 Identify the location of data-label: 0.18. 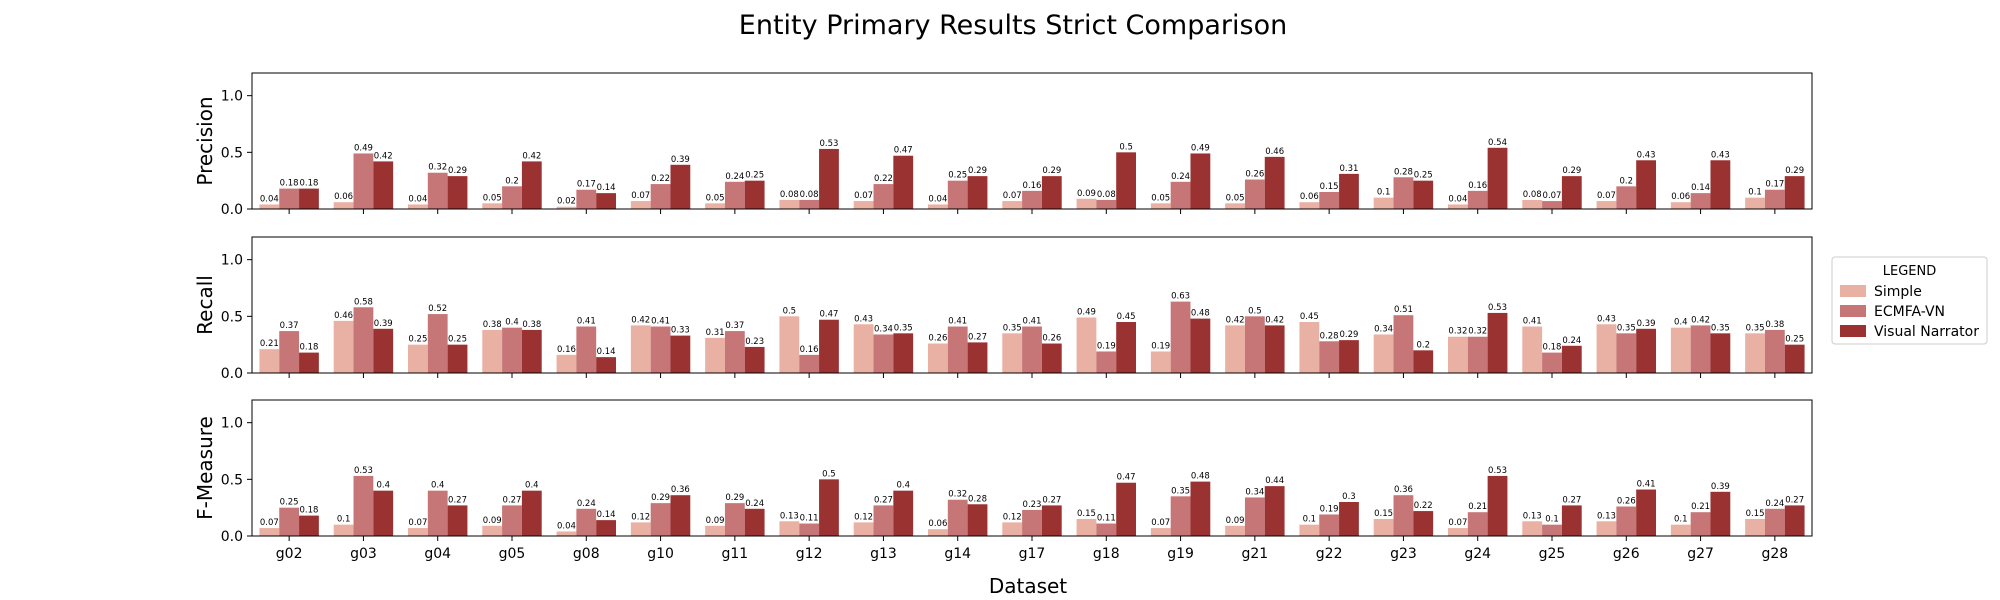
(308, 184).